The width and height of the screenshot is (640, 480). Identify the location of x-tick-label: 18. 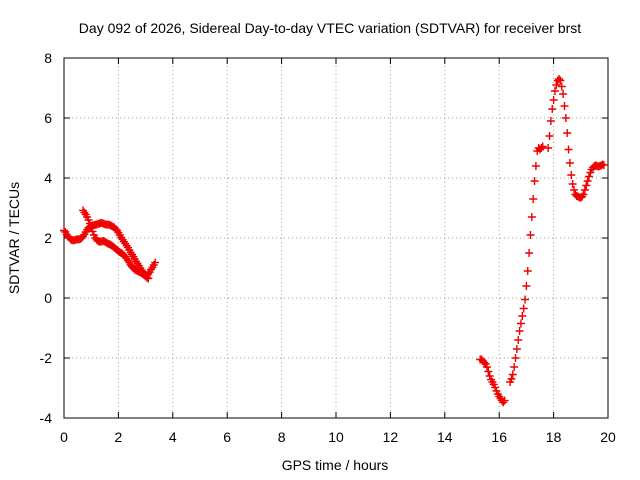
(554, 437).